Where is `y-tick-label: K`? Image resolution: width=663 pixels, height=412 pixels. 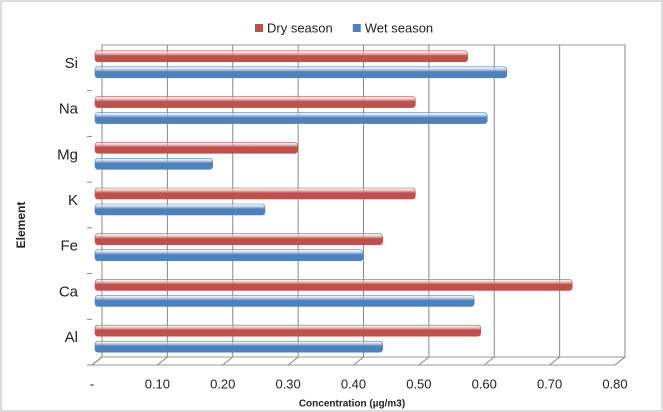
y-tick-label: K is located at coordinates (73, 200).